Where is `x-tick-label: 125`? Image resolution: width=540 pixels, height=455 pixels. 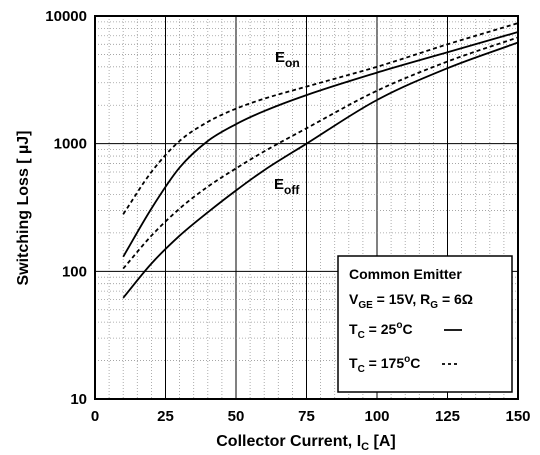
x-tick-label: 125 is located at coordinates (447, 416).